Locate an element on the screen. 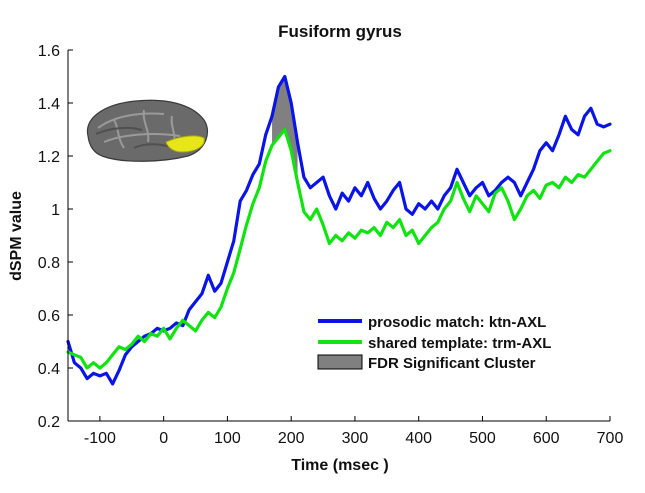  y-tick-label: 1.6 is located at coordinates (49, 51).